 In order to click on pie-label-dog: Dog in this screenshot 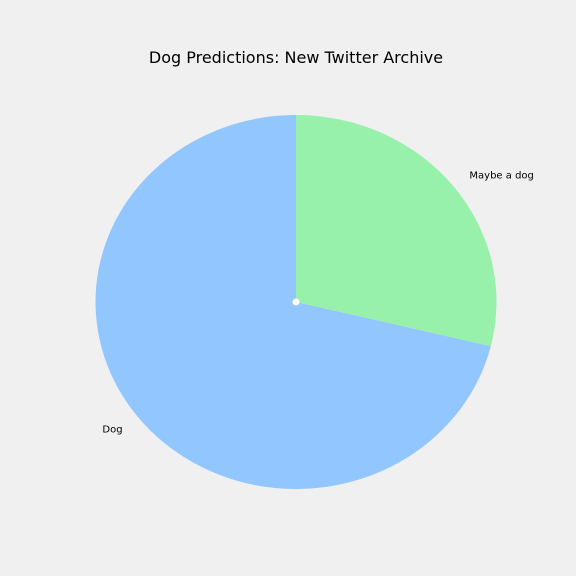, I will do `click(112, 430)`.